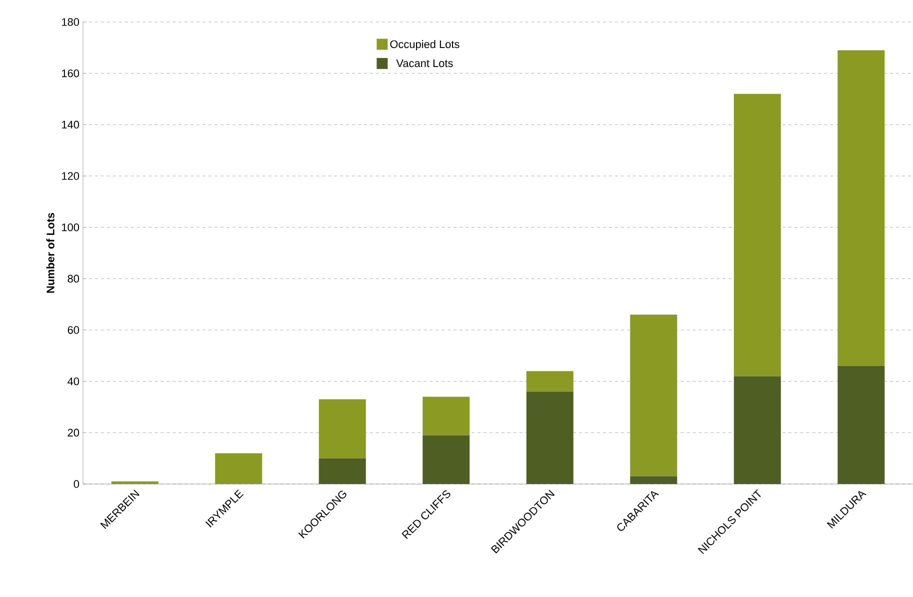 The image size is (913, 597). Describe the element at coordinates (77, 484) in the screenshot. I see `y-tick-label: 0` at that location.